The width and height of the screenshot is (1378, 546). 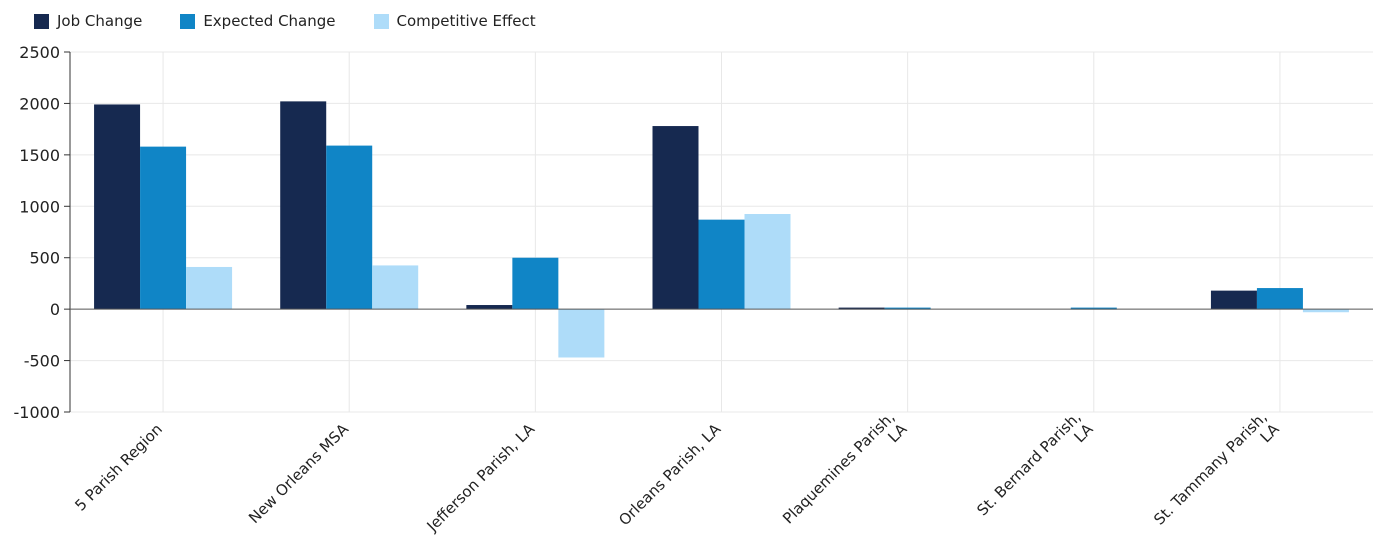 What do you see at coordinates (188, 21) in the screenshot?
I see `legend-swatch-expected-change` at bounding box center [188, 21].